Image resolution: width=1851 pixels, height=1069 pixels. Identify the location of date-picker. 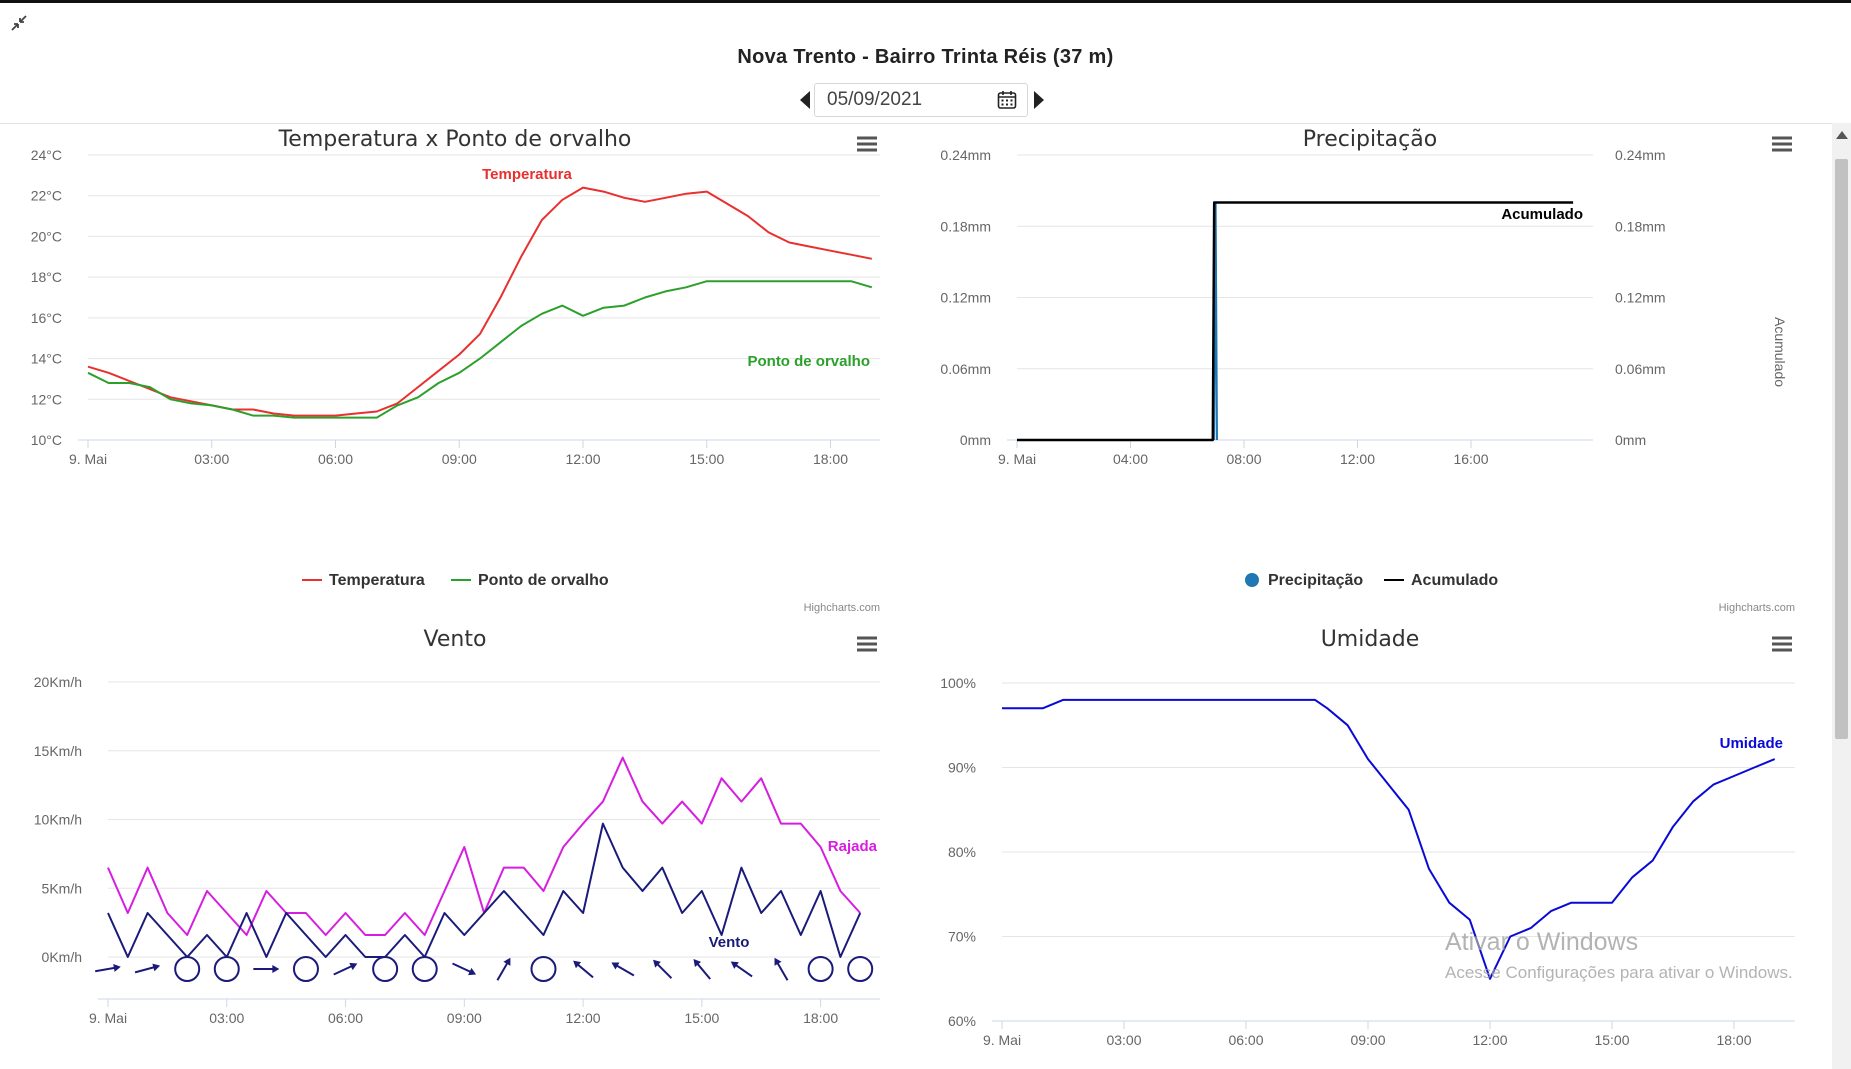
(921, 100).